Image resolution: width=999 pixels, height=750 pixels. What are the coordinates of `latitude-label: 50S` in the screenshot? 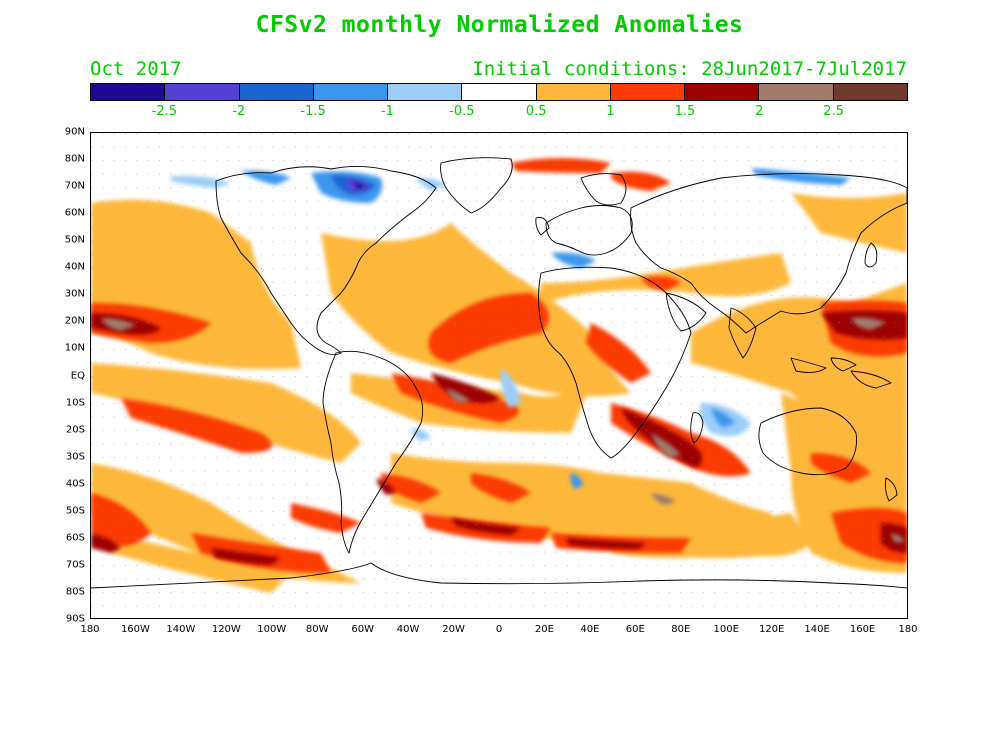 It's located at (75, 511).